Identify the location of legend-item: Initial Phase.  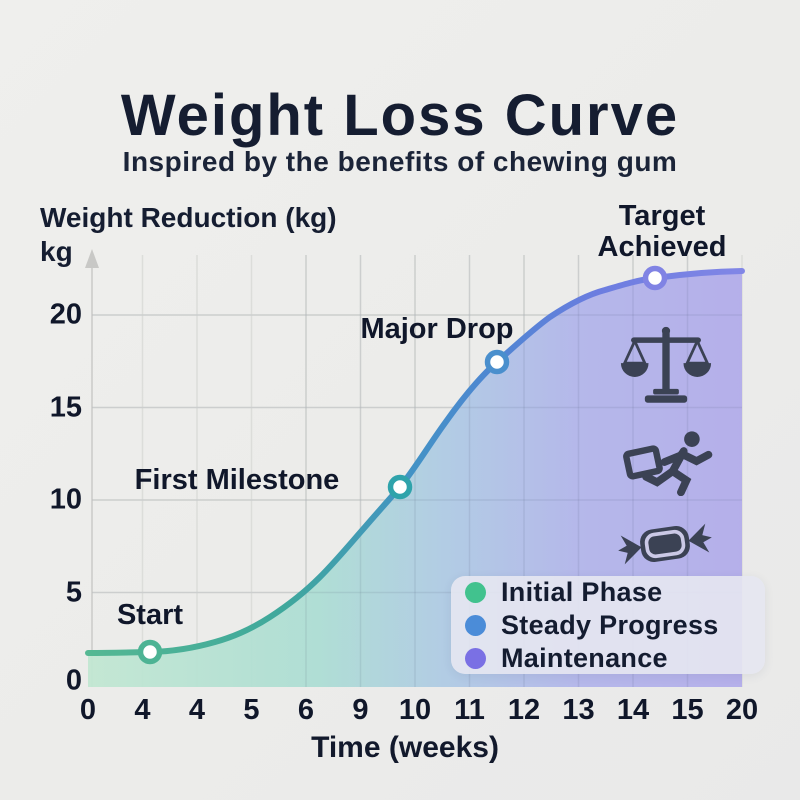
(615, 592).